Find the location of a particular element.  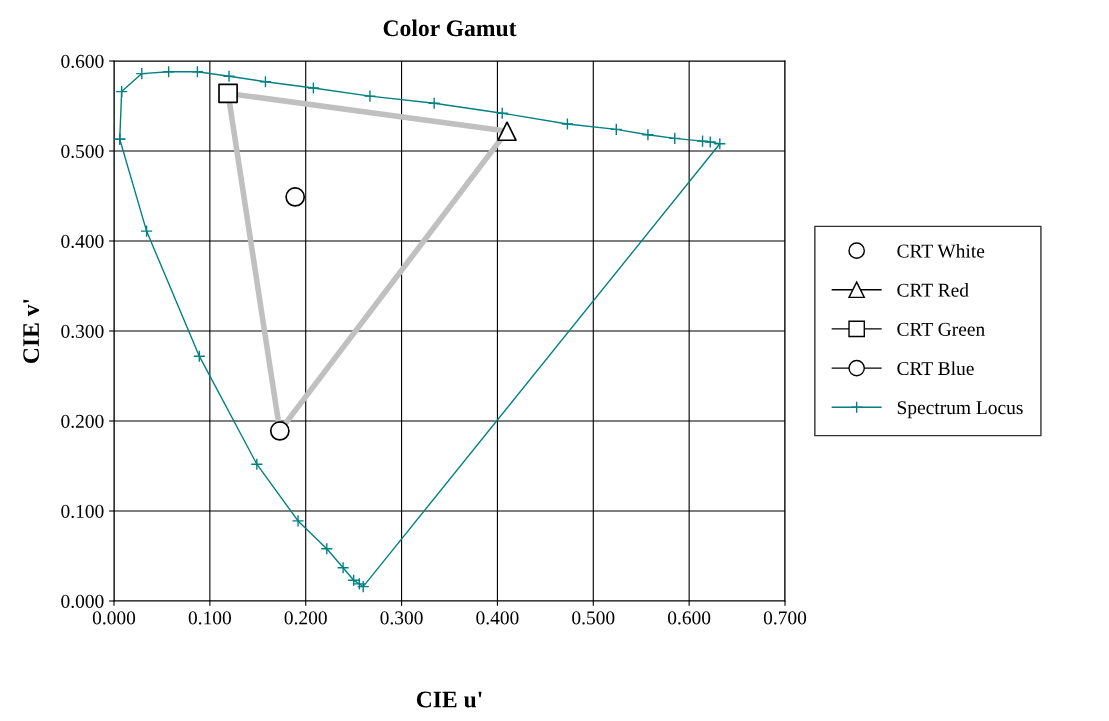

x-axis-title: CIE u' is located at coordinates (449, 699).